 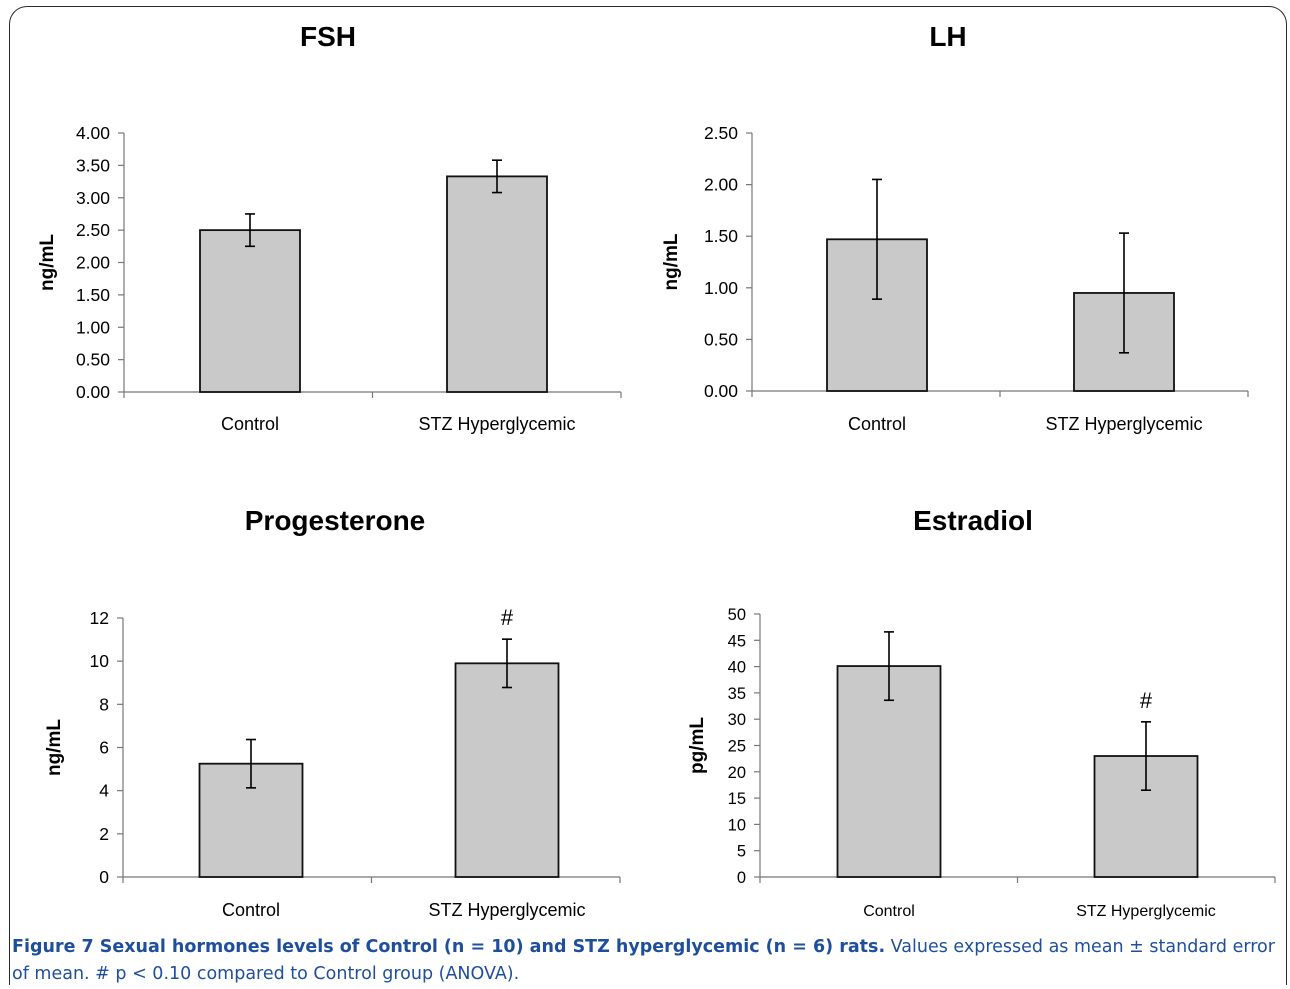 I want to click on y-tick-label: 35, so click(x=737, y=694).